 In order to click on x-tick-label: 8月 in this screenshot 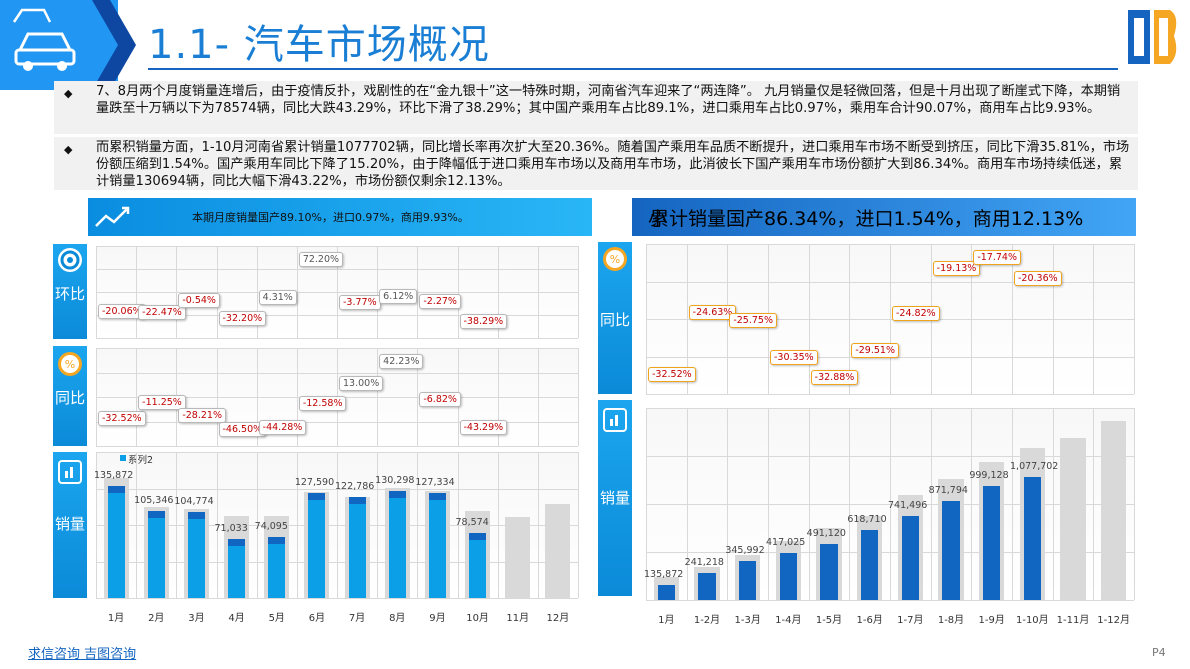, I will do `click(397, 618)`.